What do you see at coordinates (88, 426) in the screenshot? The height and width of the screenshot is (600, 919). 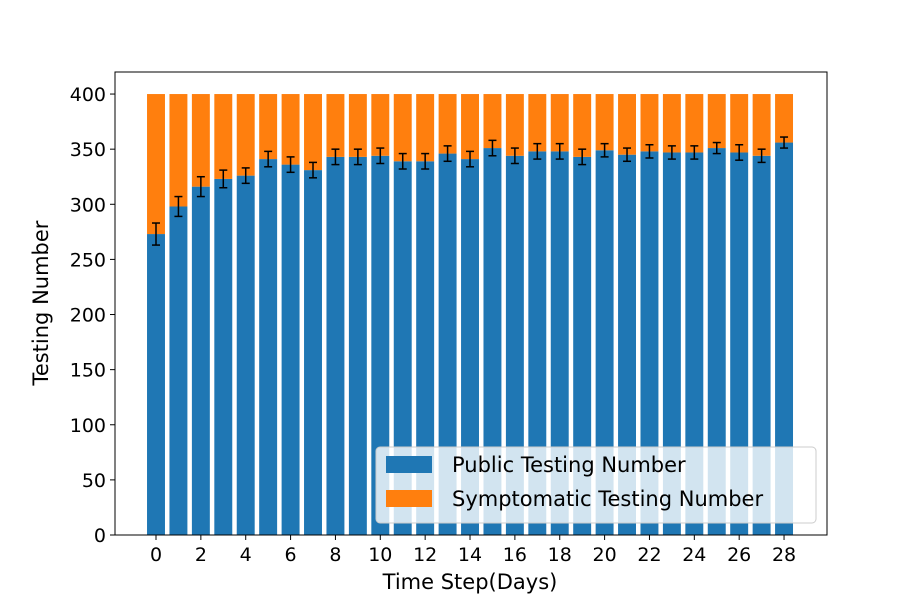 I see `y-tick-label-100: 100` at bounding box center [88, 426].